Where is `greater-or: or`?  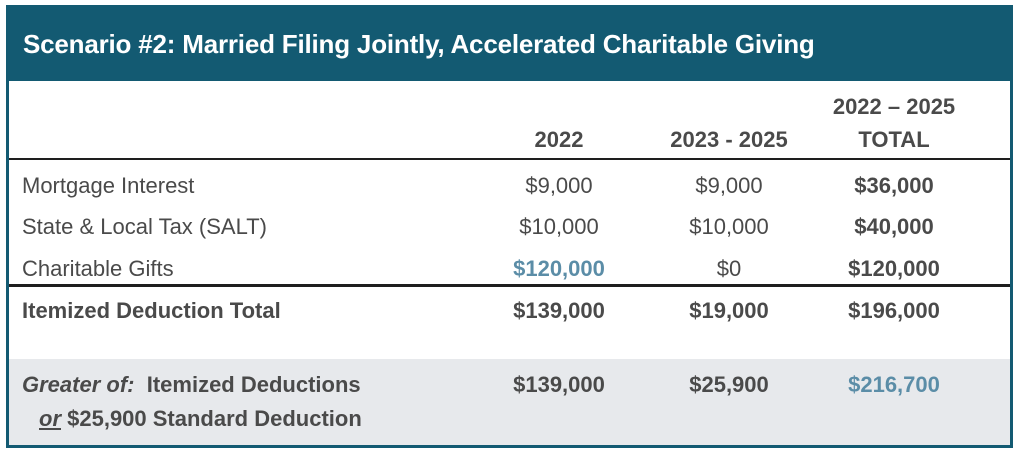
greater-or: or is located at coordinates (50, 418).